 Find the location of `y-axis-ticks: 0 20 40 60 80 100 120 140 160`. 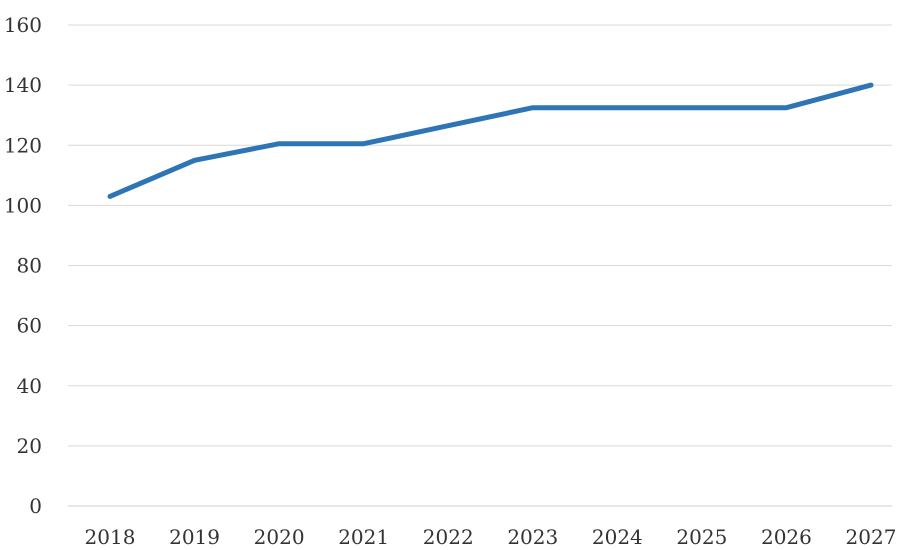

y-axis-ticks: 0 20 40 60 80 100 120 140 160 is located at coordinates (23, 265).